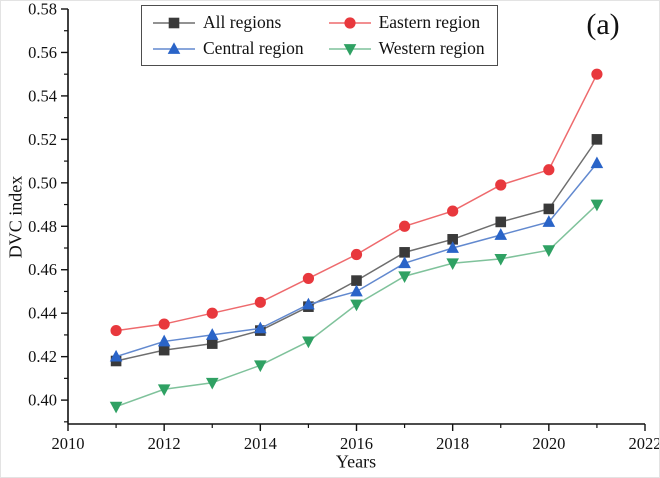  Describe the element at coordinates (260, 443) in the screenshot. I see `x-tick-label: 2014` at that location.